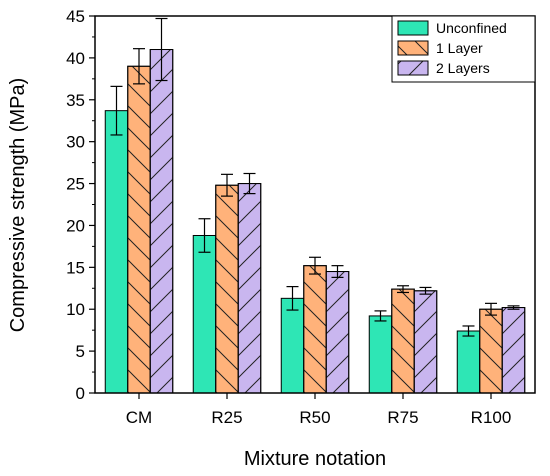 This screenshot has height=476, width=550. What do you see at coordinates (226, 417) in the screenshot?
I see `x-tick-label: R25` at bounding box center [226, 417].